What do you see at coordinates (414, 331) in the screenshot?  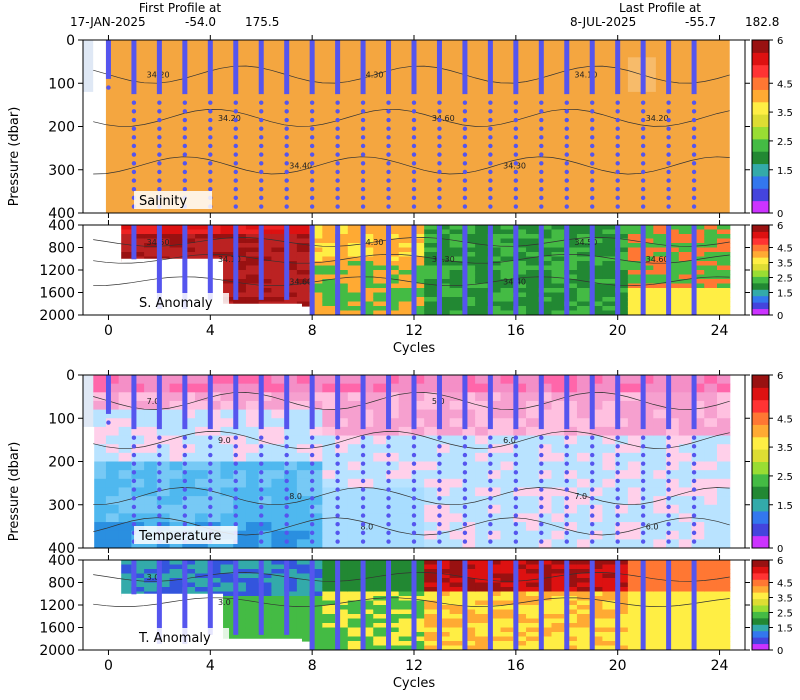 I see `x-tick-label: 12` at bounding box center [414, 331].